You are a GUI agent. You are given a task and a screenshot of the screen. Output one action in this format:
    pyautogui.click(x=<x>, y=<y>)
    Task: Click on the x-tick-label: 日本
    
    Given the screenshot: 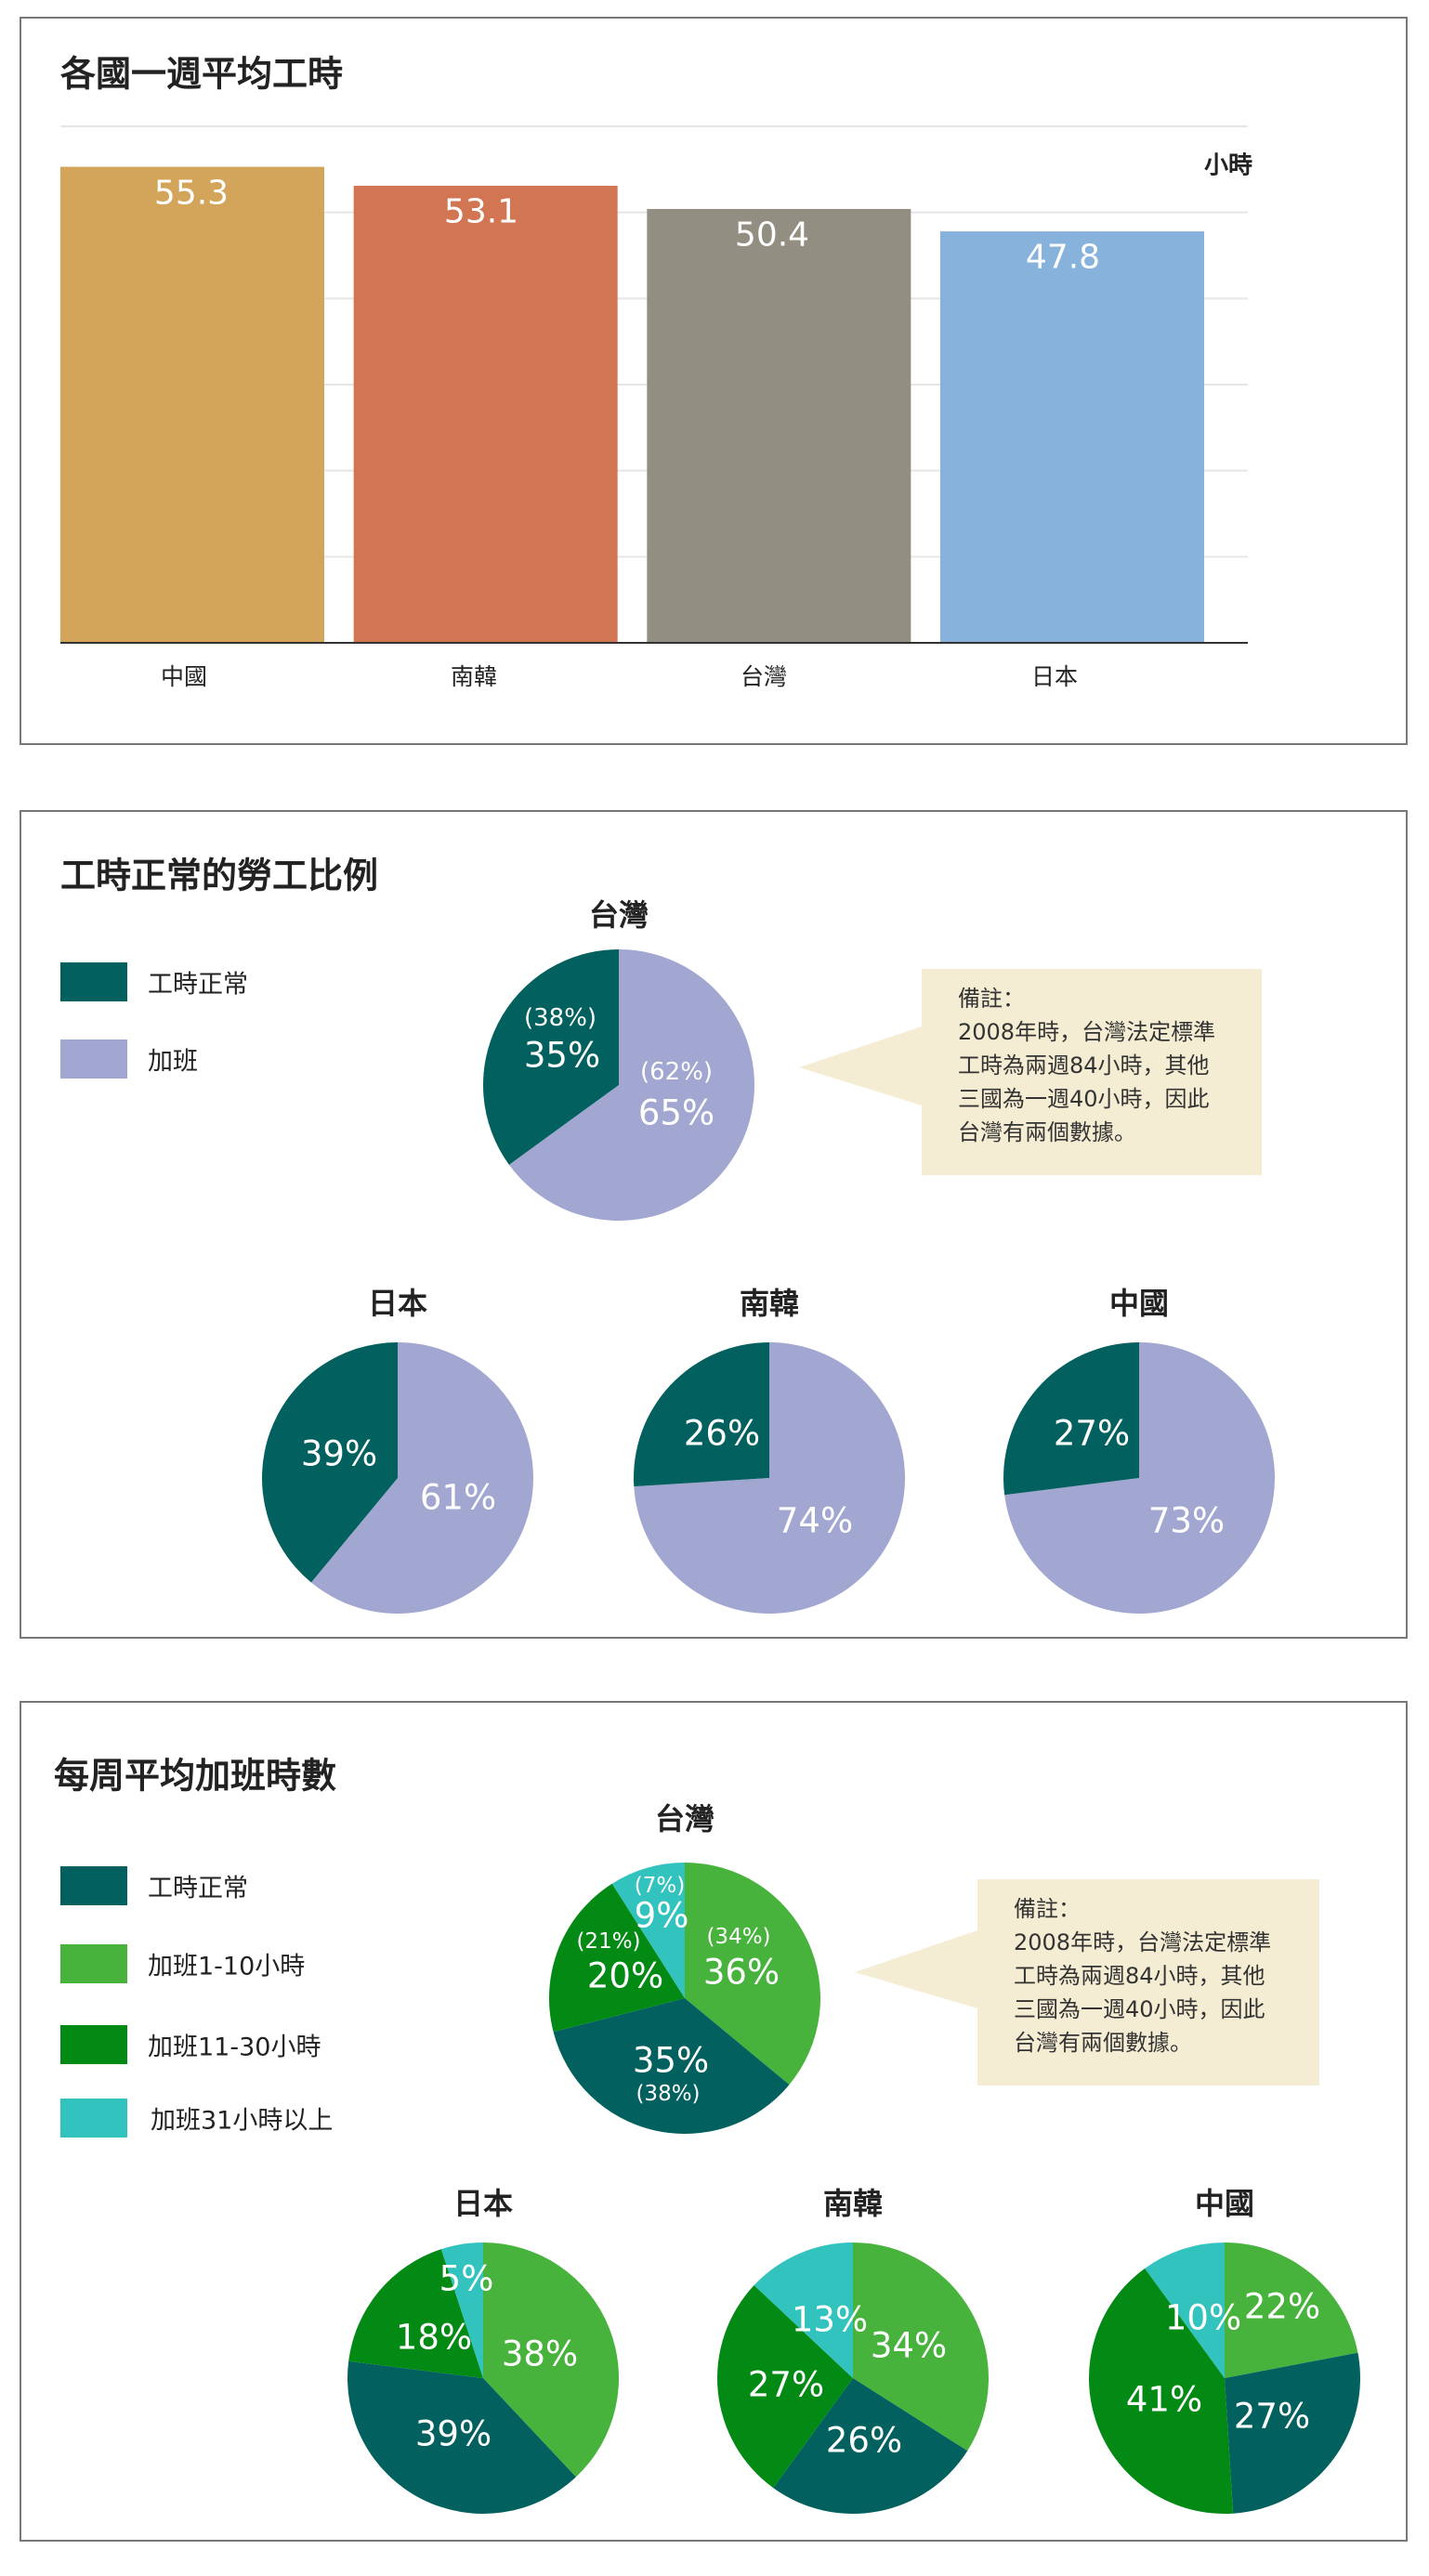 What is the action you would take?
    pyautogui.click(x=1054, y=676)
    